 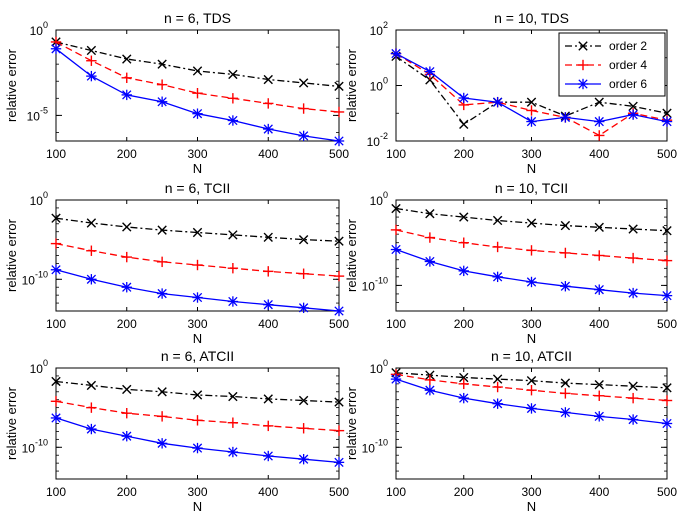 What do you see at coordinates (375, 446) in the screenshot?
I see `y-tick-label: 10⁻¹⁰` at bounding box center [375, 446].